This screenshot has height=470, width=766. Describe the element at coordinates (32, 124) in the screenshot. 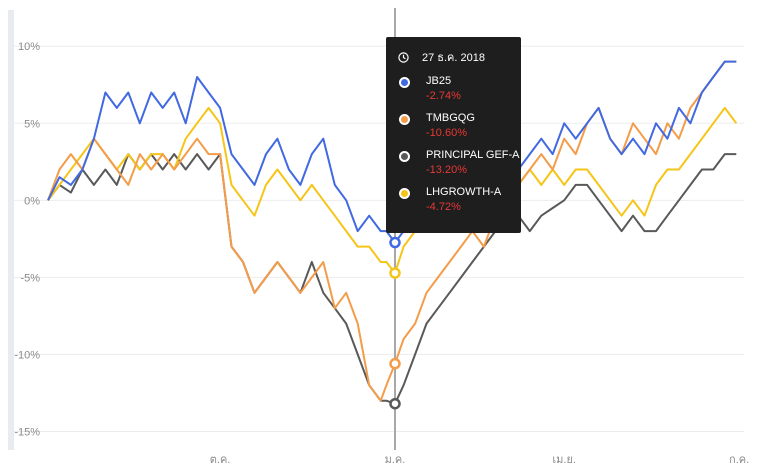

I see `y-tick-label: 5%` at that location.